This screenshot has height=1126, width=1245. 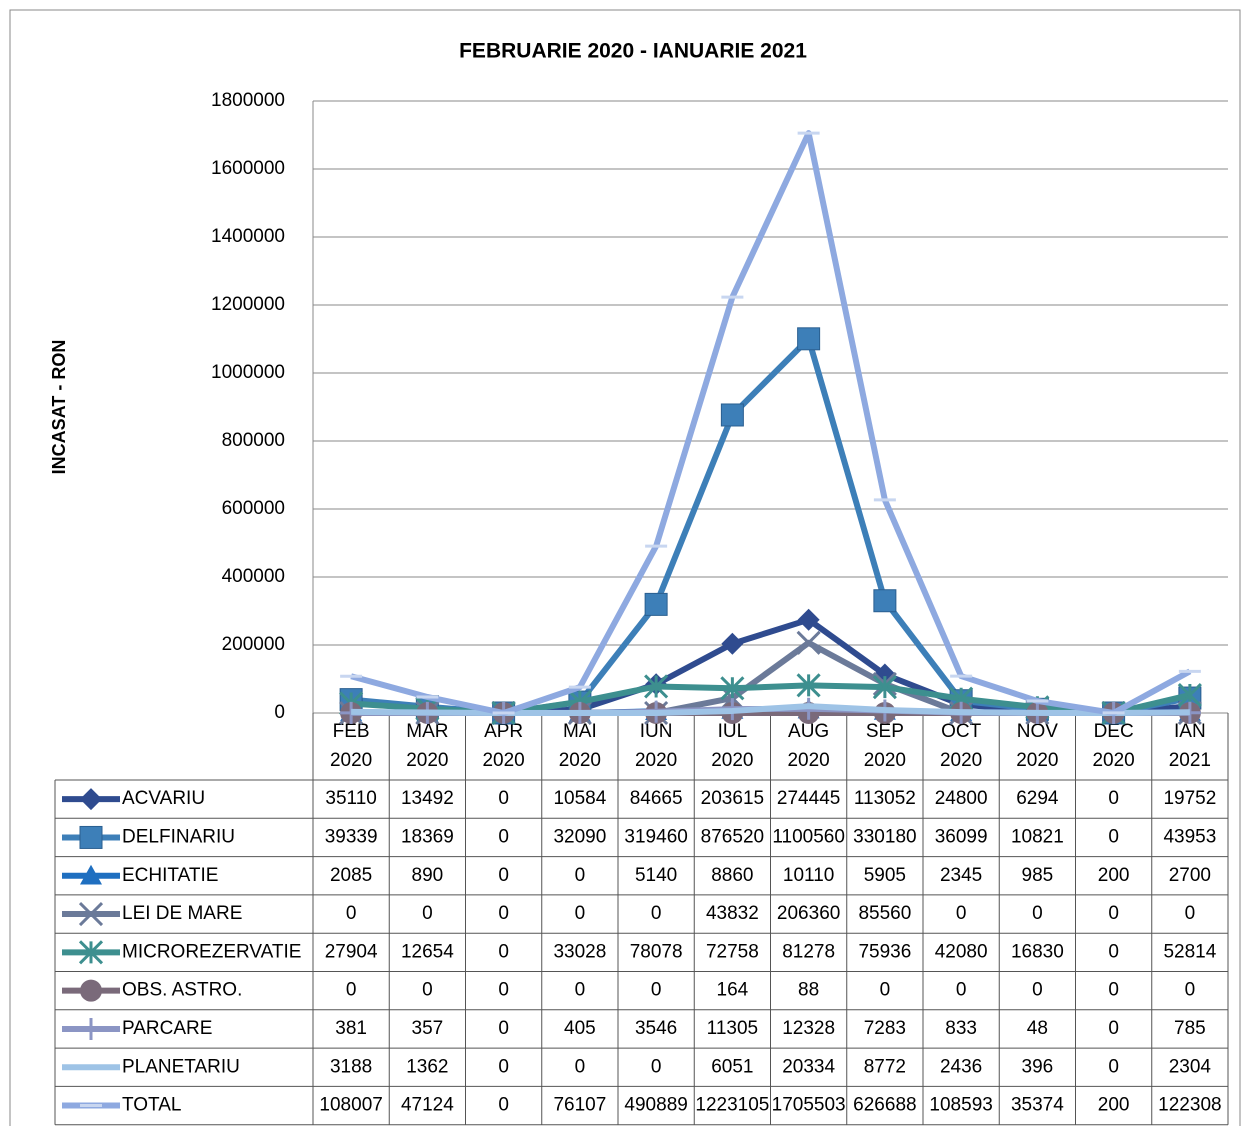 What do you see at coordinates (732, 951) in the screenshot?
I see `table-cell: 72758` at bounding box center [732, 951].